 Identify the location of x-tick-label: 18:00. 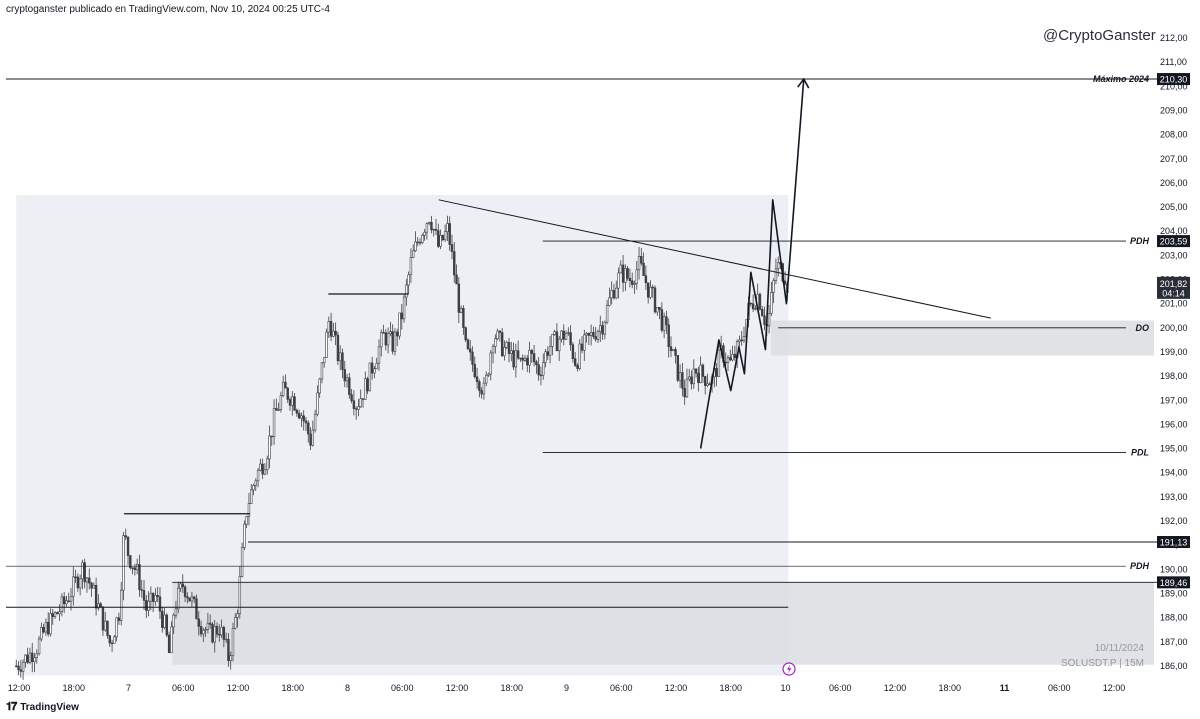
(511, 688).